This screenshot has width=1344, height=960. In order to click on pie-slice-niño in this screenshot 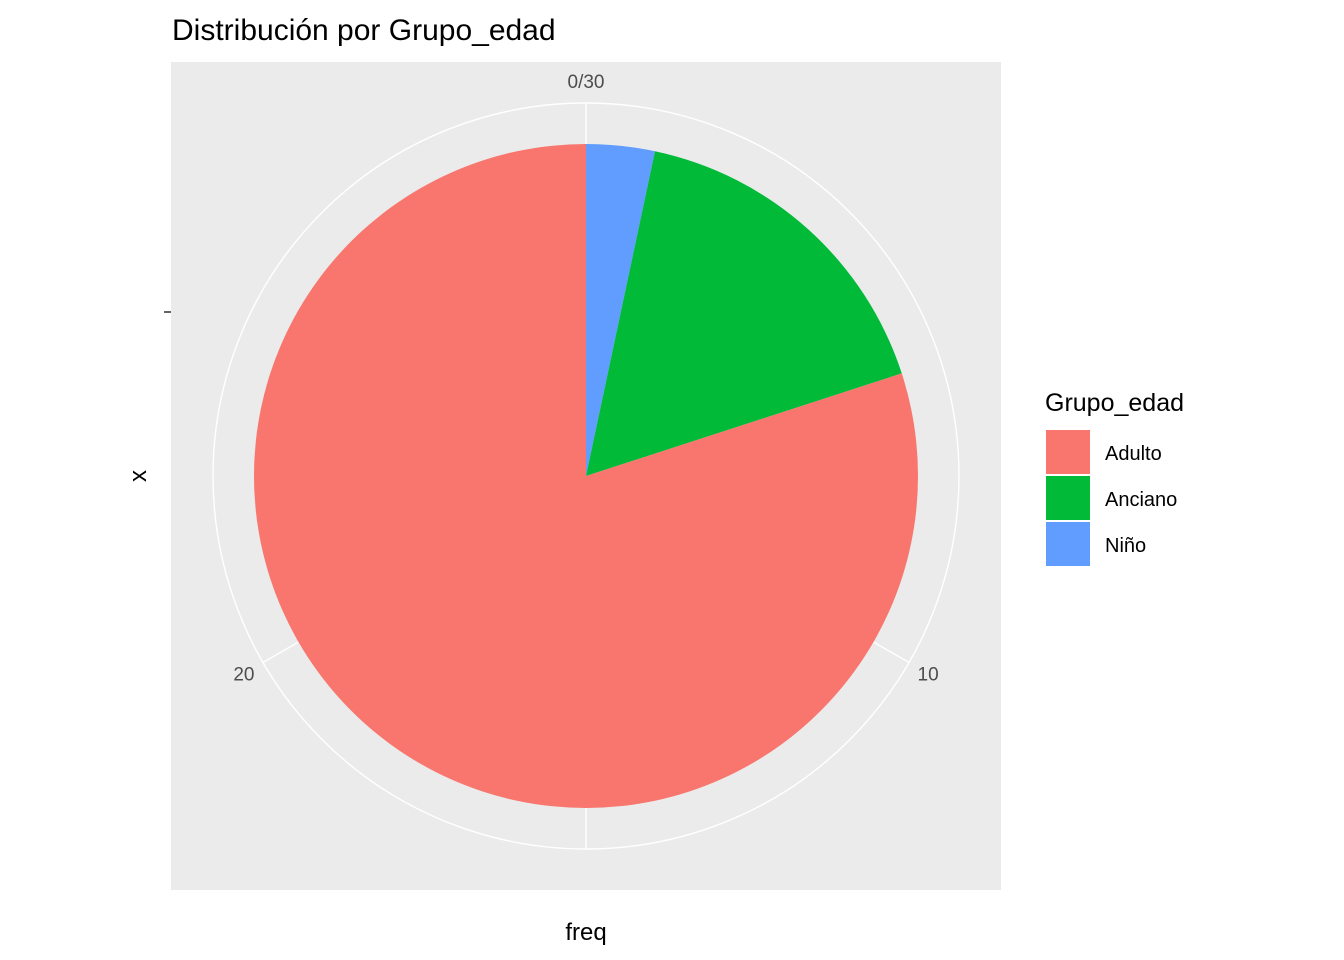, I will do `click(621, 310)`.